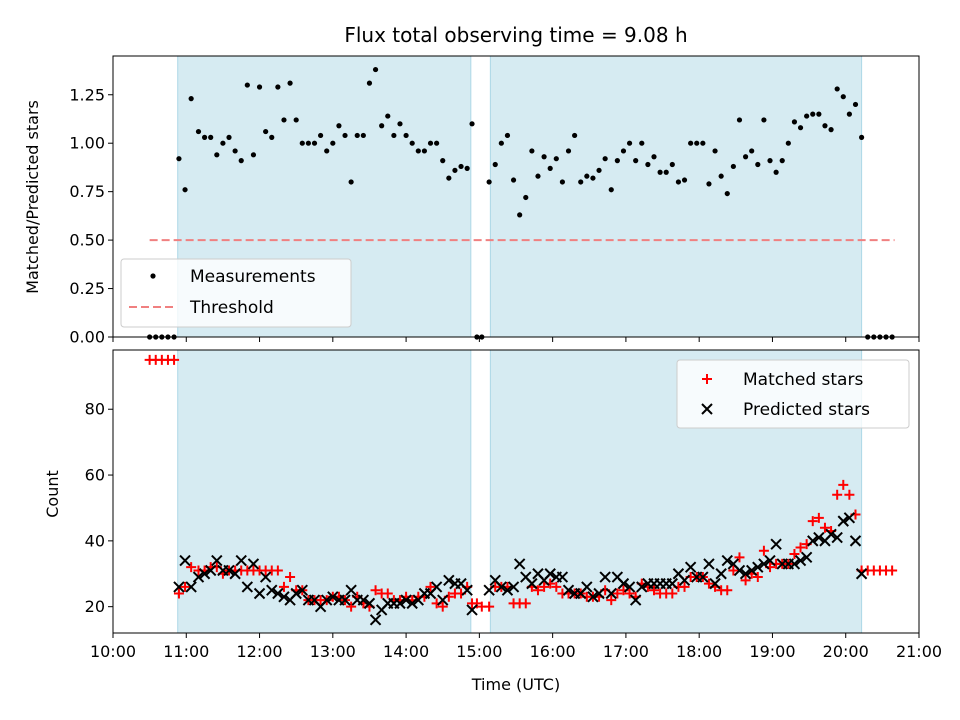 This screenshot has width=960, height=720. I want to click on legend-measurement-marker, so click(153, 276).